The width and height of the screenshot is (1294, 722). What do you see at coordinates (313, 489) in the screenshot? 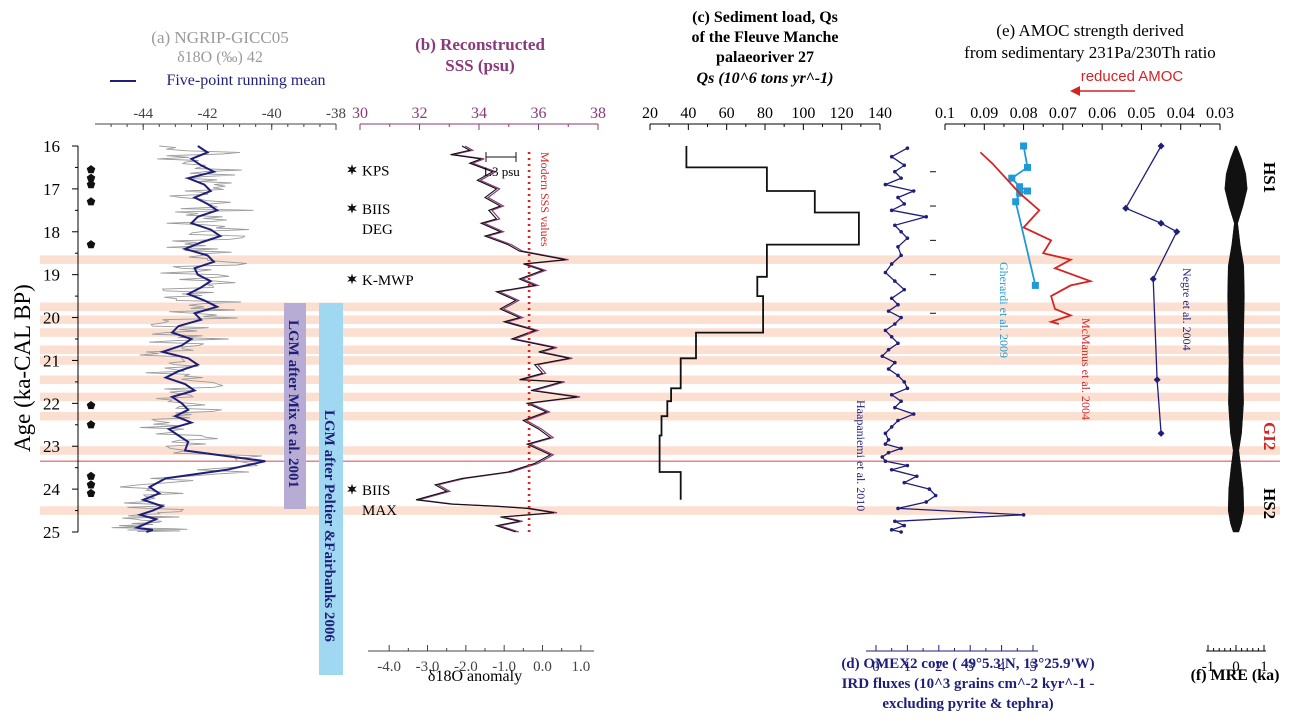
I see `lgm-bars` at bounding box center [313, 489].